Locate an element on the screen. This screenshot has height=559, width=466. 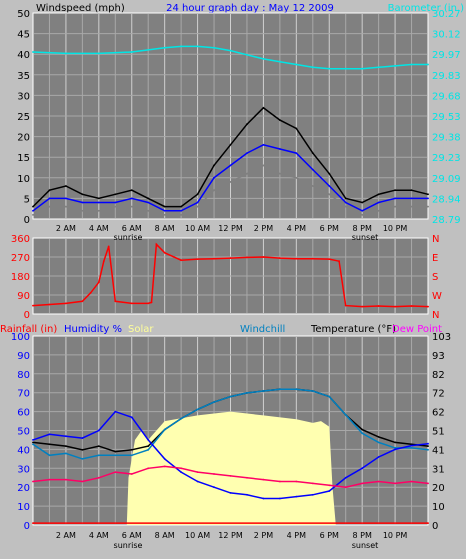
legend-solar: Solar is located at coordinates (141, 329).